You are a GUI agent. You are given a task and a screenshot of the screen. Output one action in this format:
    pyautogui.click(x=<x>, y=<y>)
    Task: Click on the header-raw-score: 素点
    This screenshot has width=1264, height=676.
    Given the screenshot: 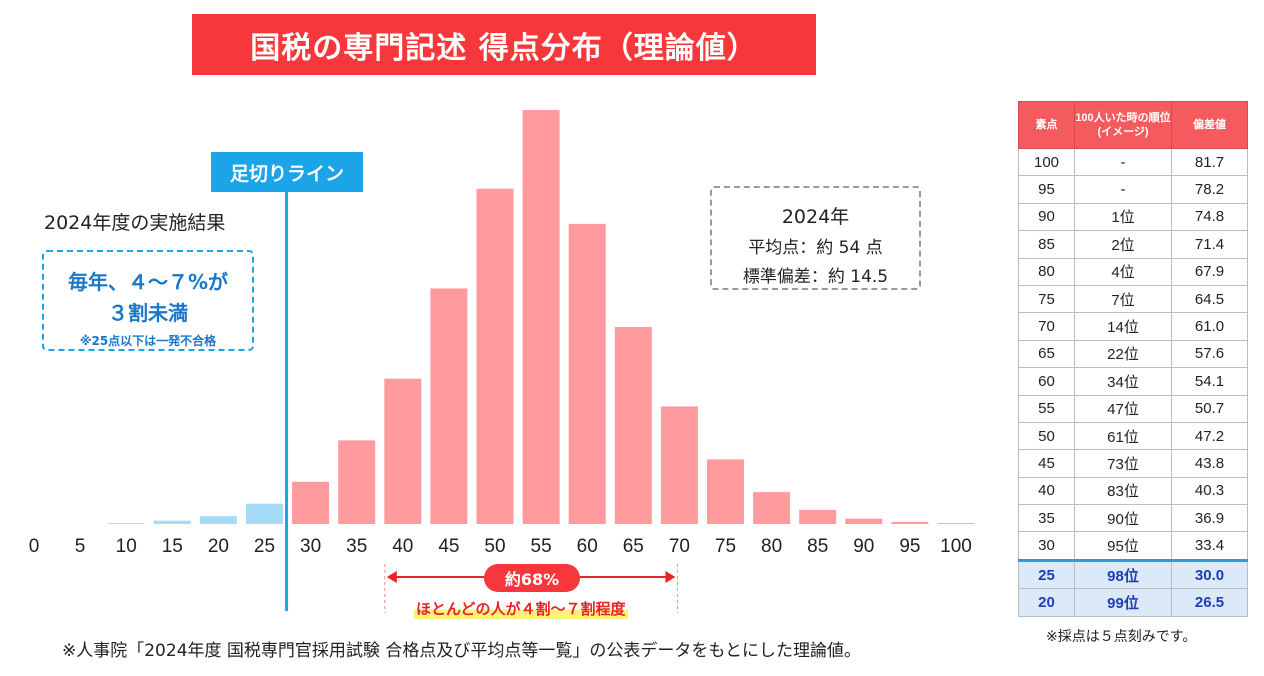 What is the action you would take?
    pyautogui.click(x=1046, y=125)
    